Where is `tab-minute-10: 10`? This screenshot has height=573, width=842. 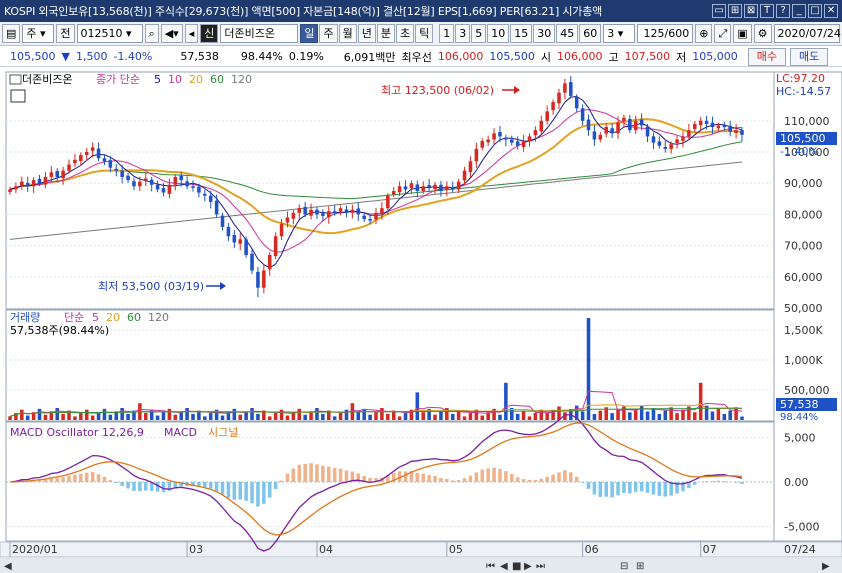
tab-minute-10: 10 is located at coordinates (498, 33).